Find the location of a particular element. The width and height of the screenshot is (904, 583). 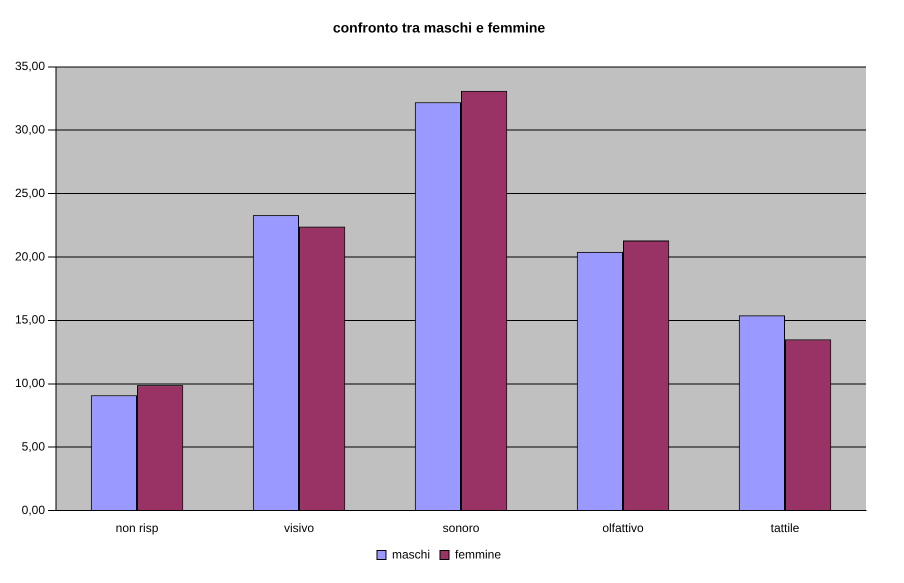

y-tick-label: 25,00 is located at coordinates (30, 193).